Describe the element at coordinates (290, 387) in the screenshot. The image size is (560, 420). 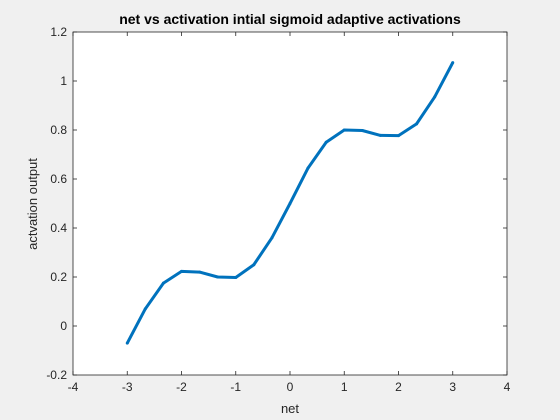
I see `x-tick-label: 0` at that location.